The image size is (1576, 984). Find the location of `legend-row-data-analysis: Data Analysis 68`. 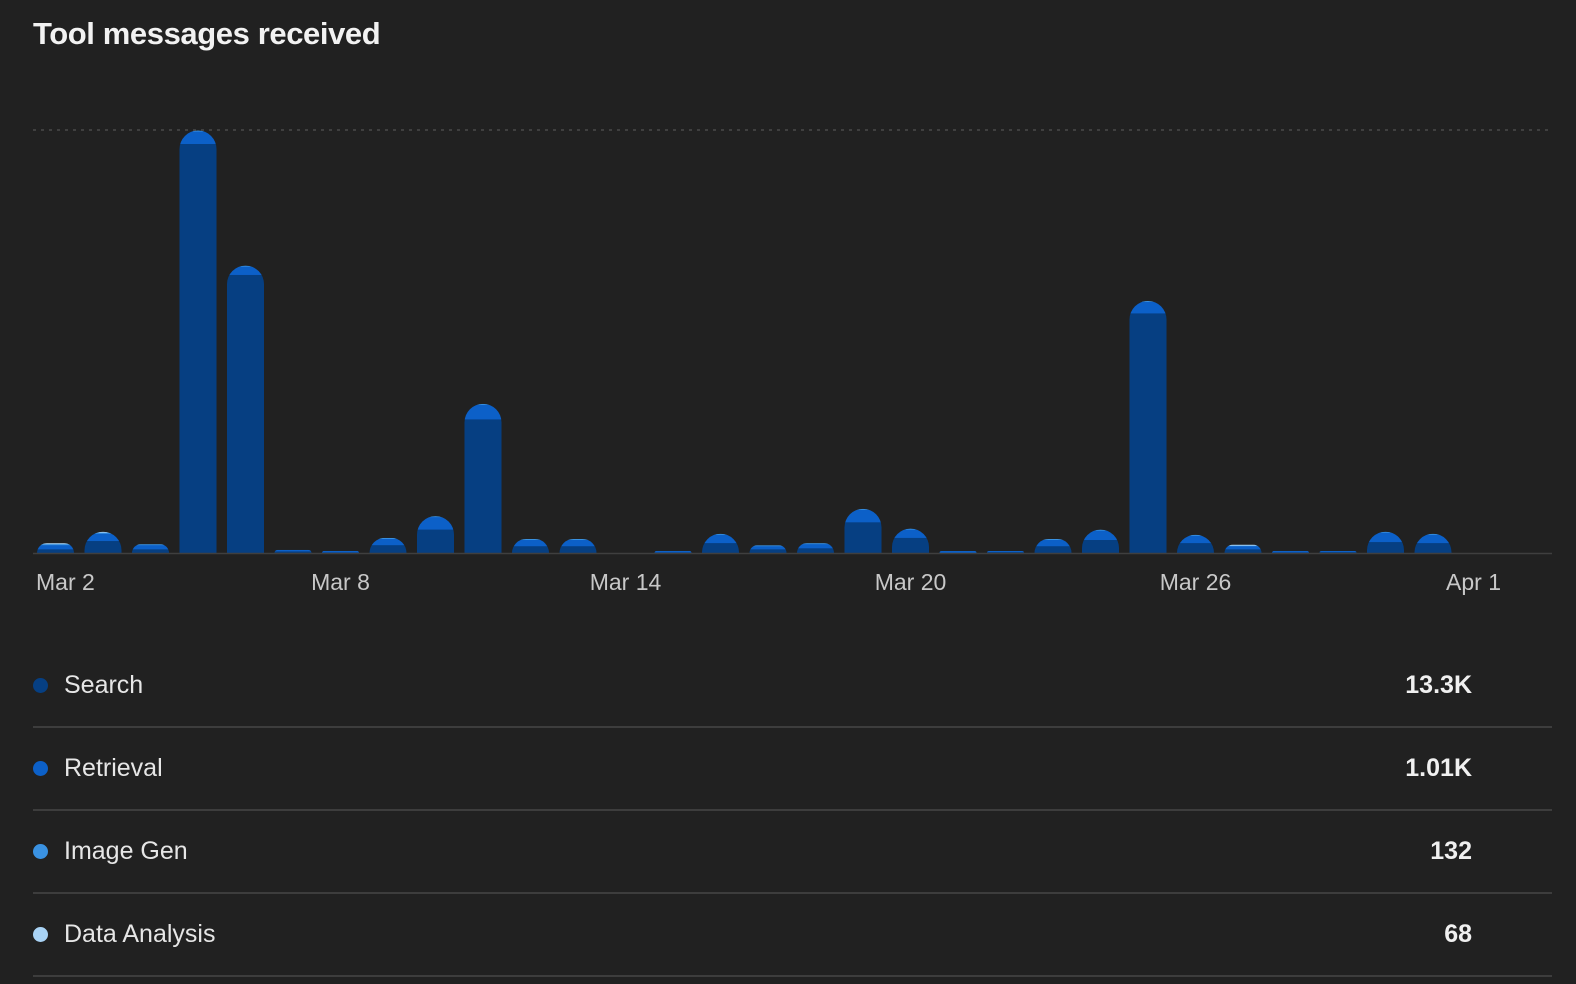

legend-row-data-analysis: Data Analysis 68 is located at coordinates (792, 935).